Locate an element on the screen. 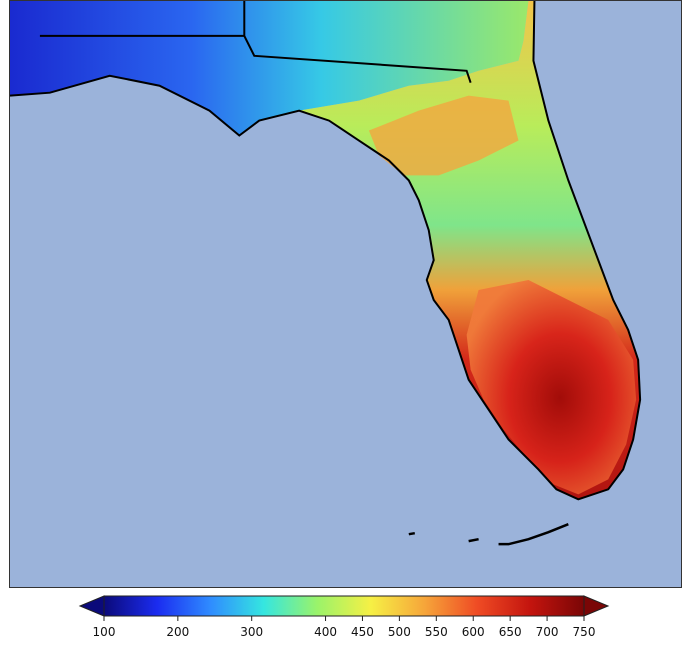  colorbar-tick-label: 100 is located at coordinates (104, 632).